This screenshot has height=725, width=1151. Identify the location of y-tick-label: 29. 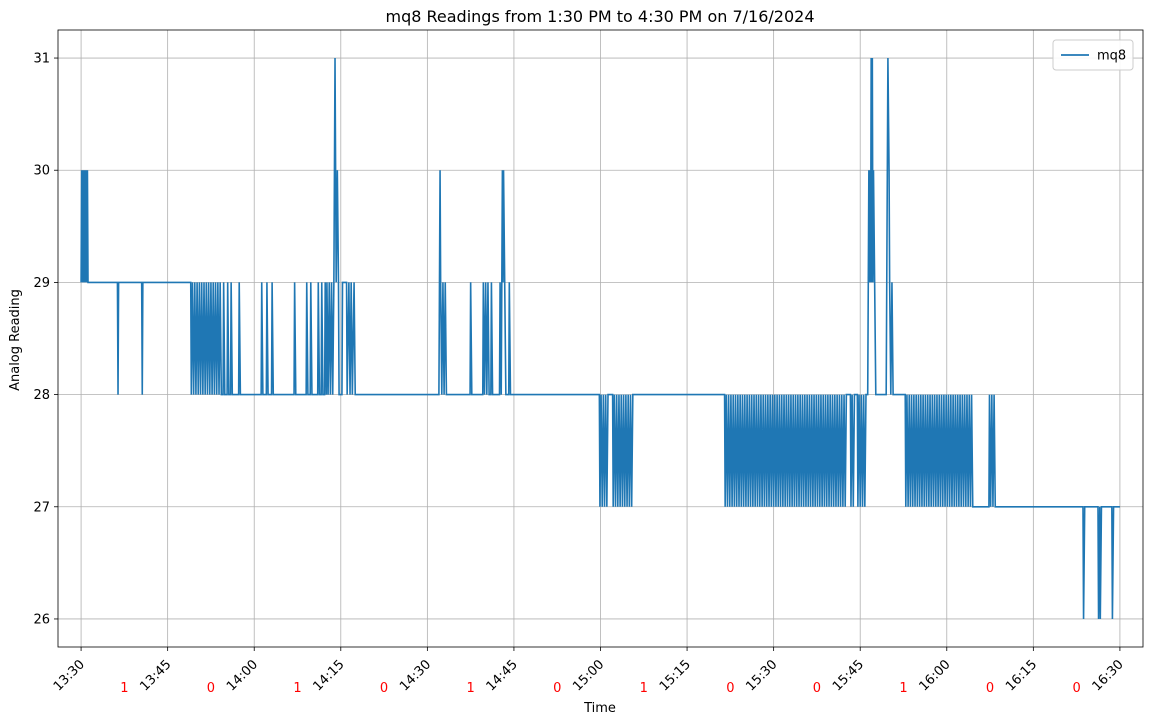
(41, 283).